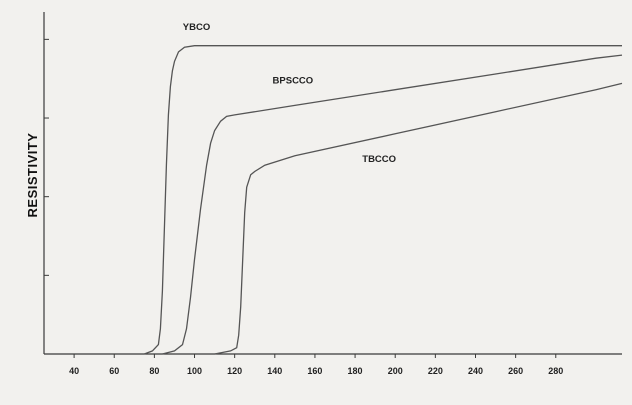 This screenshot has height=405, width=632. What do you see at coordinates (194, 371) in the screenshot?
I see `x-tick-label-3: 100` at bounding box center [194, 371].